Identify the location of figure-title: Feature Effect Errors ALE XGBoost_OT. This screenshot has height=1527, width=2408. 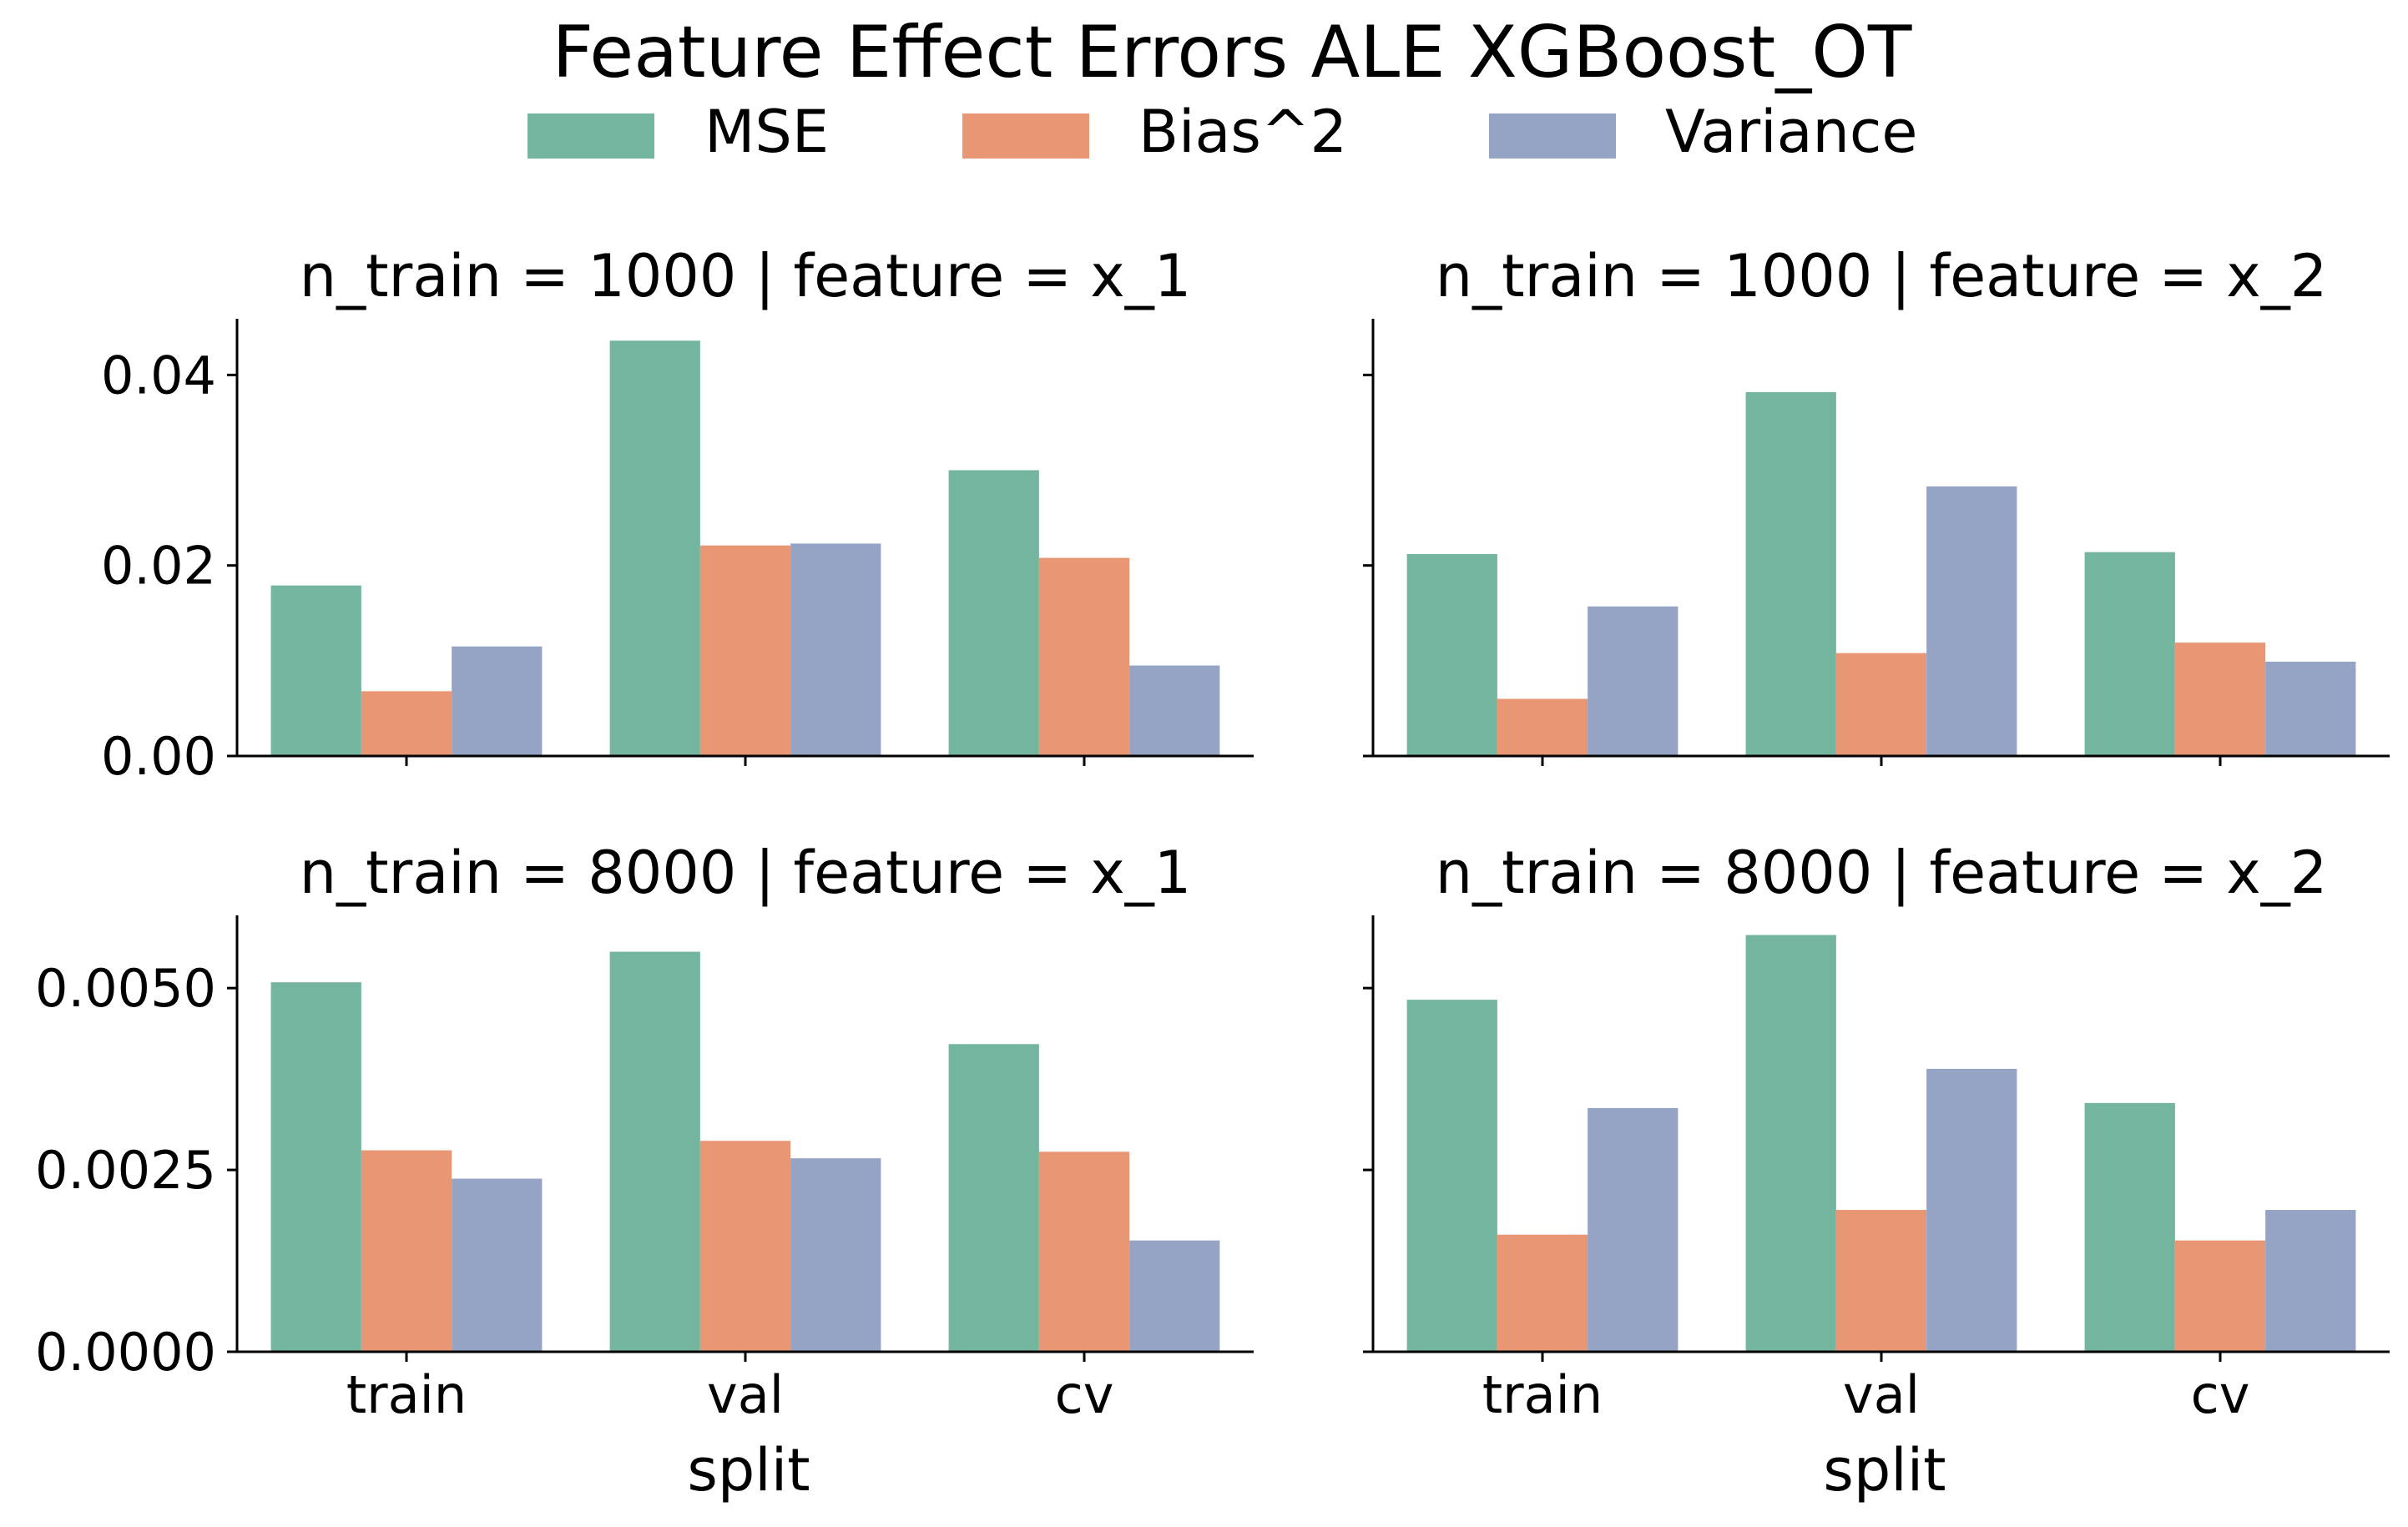
(1232, 52).